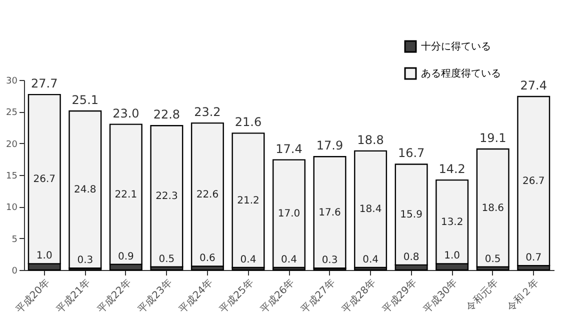  Describe the element at coordinates (461, 74) in the screenshot. I see `legend-label: ある程度得ている` at that location.